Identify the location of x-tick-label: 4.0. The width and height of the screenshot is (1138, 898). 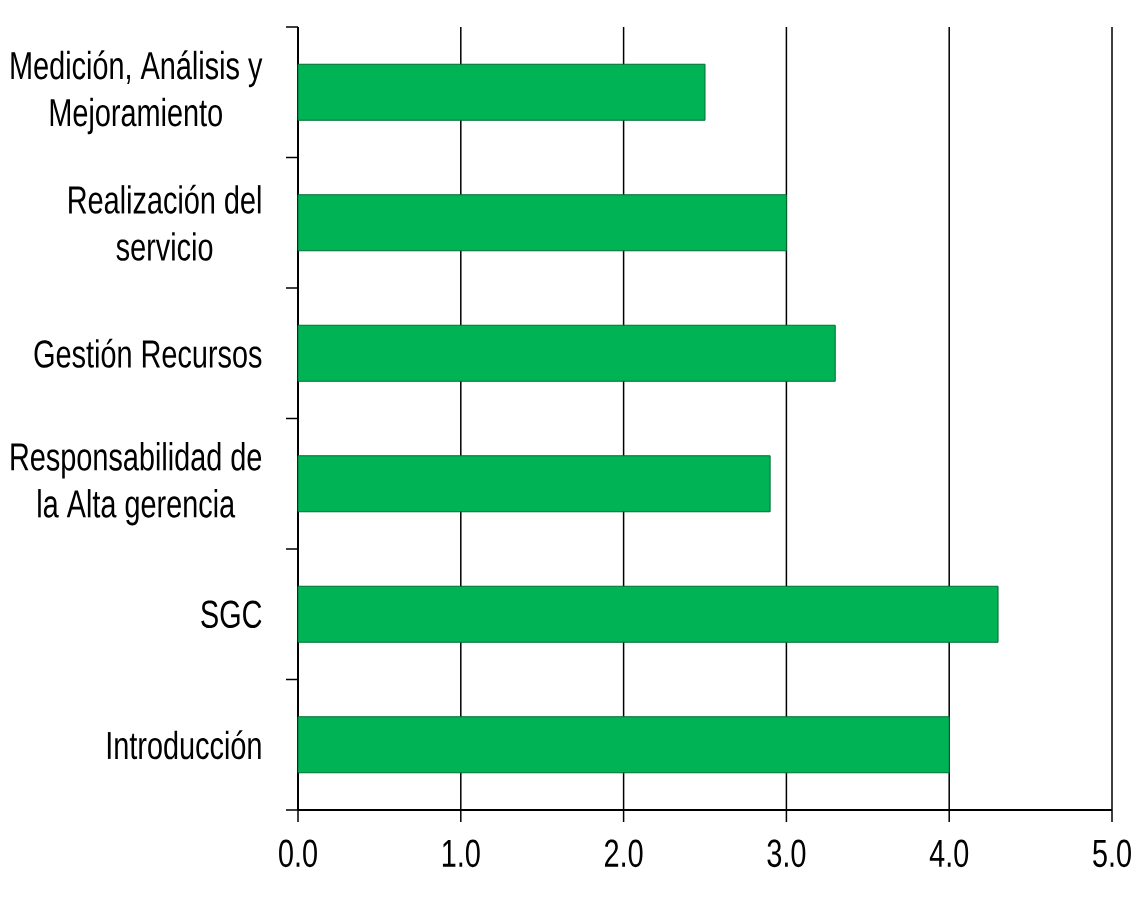
(949, 853).